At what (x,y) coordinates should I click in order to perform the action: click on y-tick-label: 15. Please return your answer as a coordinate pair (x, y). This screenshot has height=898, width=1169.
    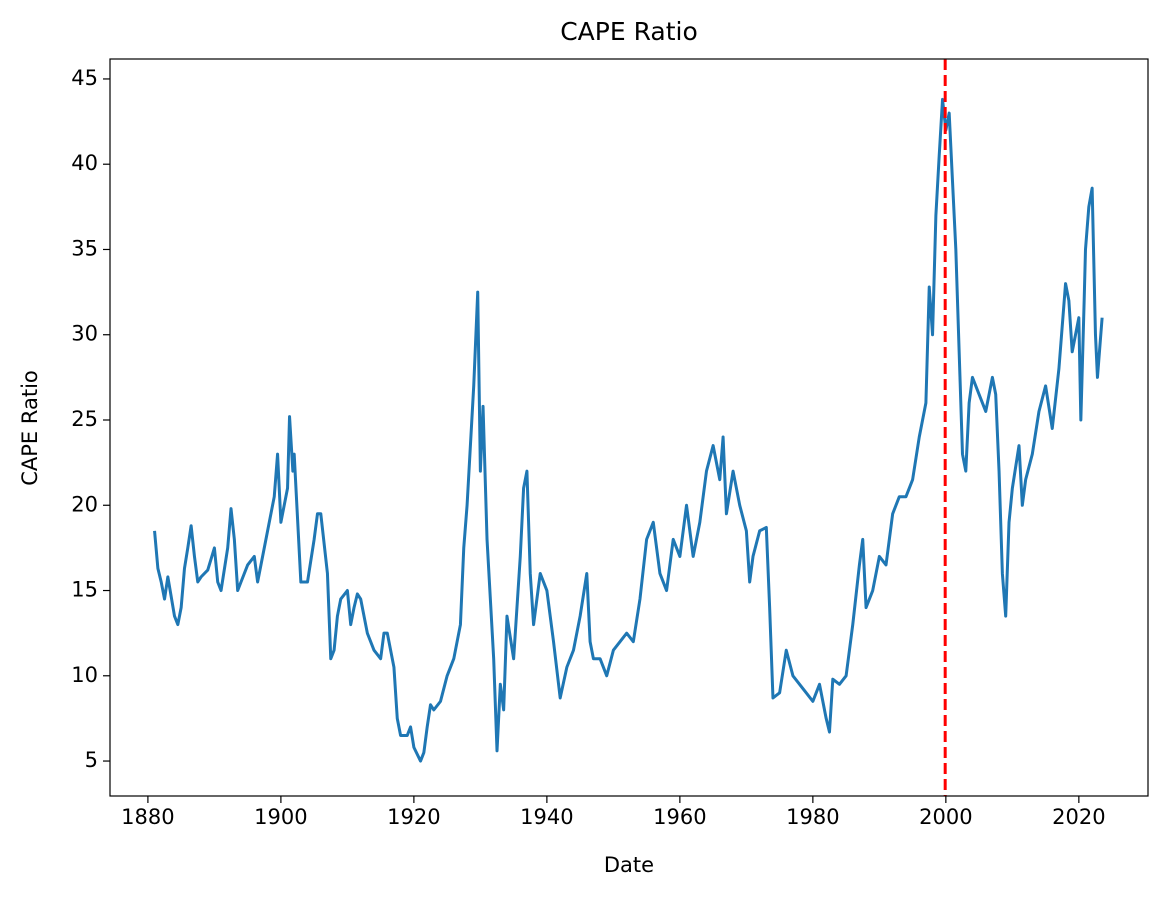
    Looking at the image, I should click on (84, 590).